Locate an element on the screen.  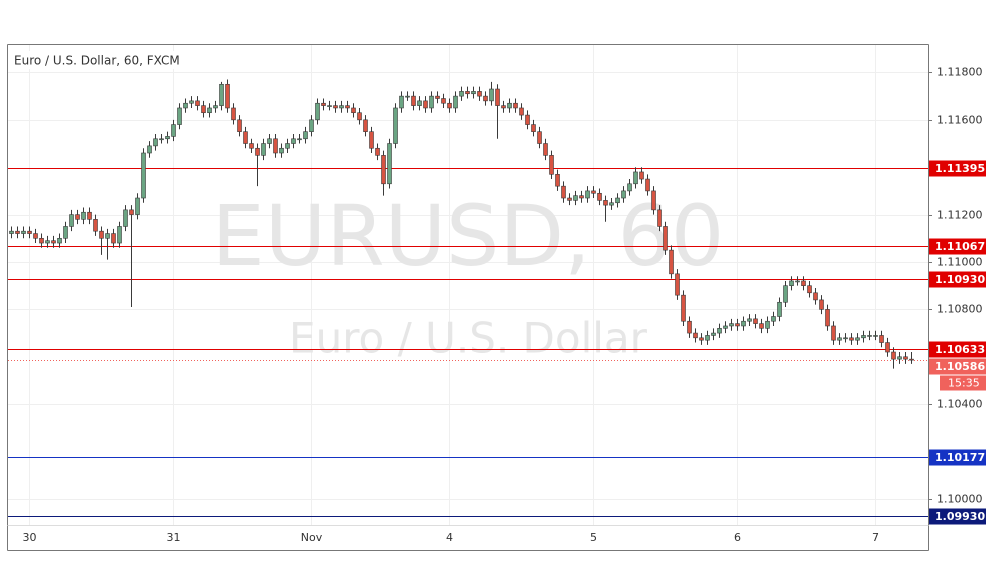
watermark: EURUSD, 60 is located at coordinates (468, 236).